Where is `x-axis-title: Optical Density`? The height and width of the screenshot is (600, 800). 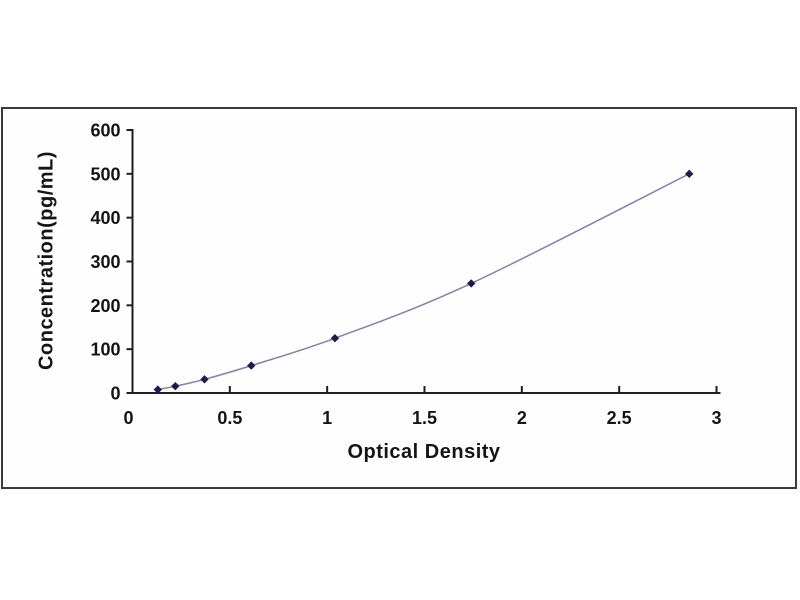 x-axis-title: Optical Density is located at coordinates (424, 452).